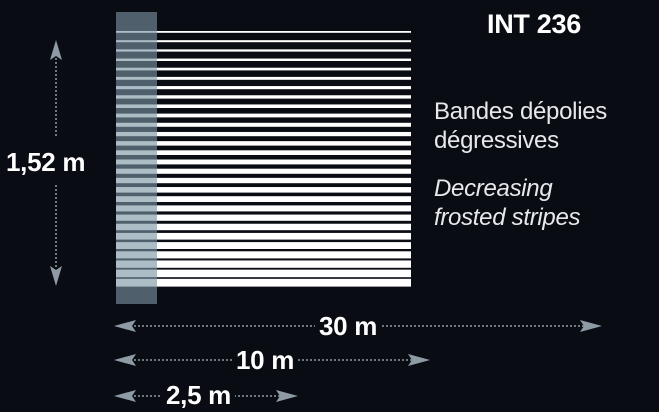 This screenshot has width=659, height=412. What do you see at coordinates (46, 162) in the screenshot?
I see `height-label: 1,52 m` at bounding box center [46, 162].